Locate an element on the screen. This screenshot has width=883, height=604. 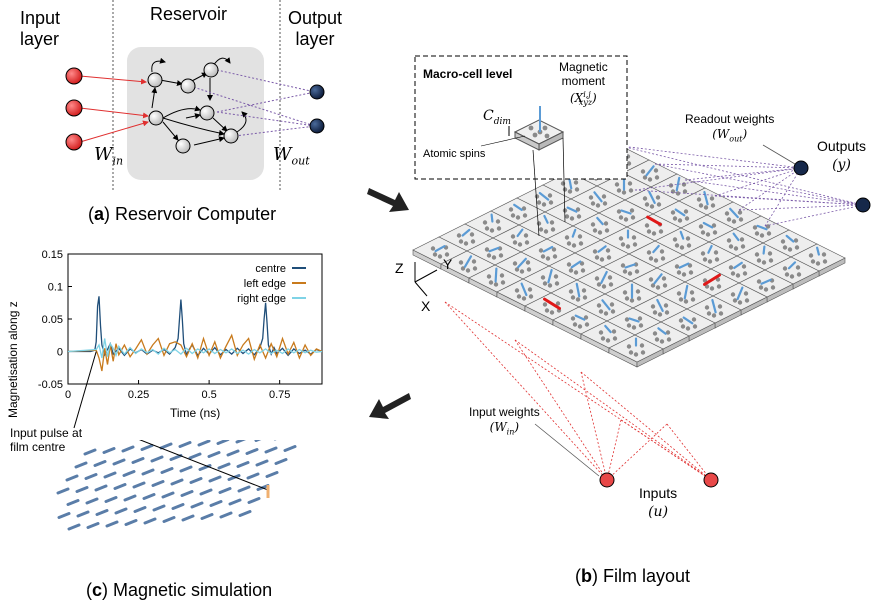
legend-label: right edge is located at coordinates (261, 299).